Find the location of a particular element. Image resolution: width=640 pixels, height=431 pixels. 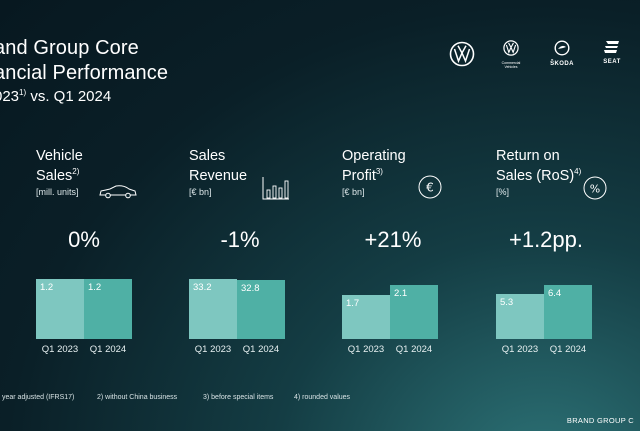

panel-title-sup: 2) is located at coordinates (76, 171).